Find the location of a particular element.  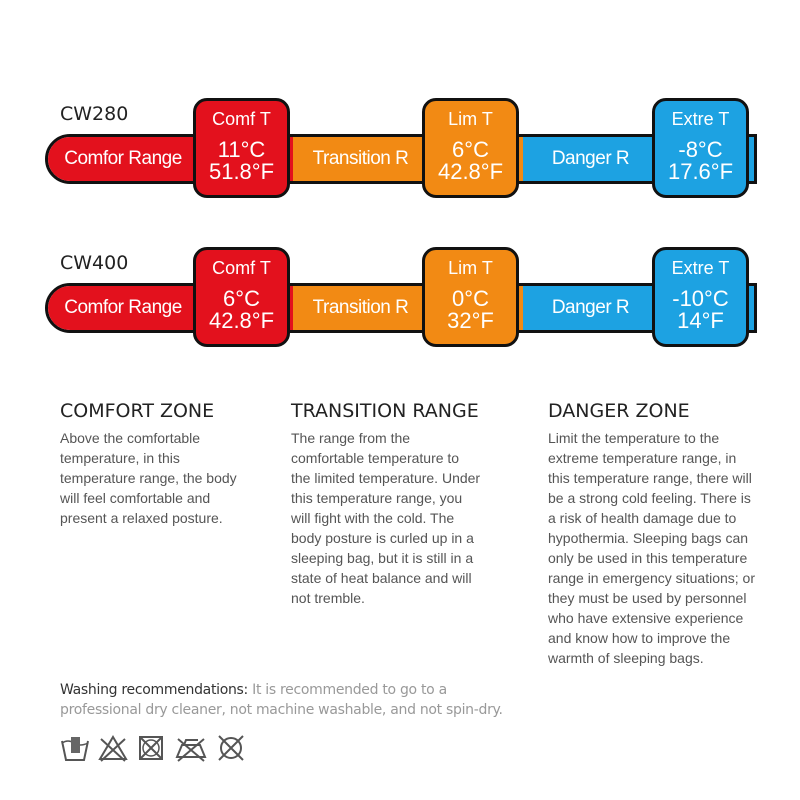

fahrenheit: 32°F is located at coordinates (470, 320).